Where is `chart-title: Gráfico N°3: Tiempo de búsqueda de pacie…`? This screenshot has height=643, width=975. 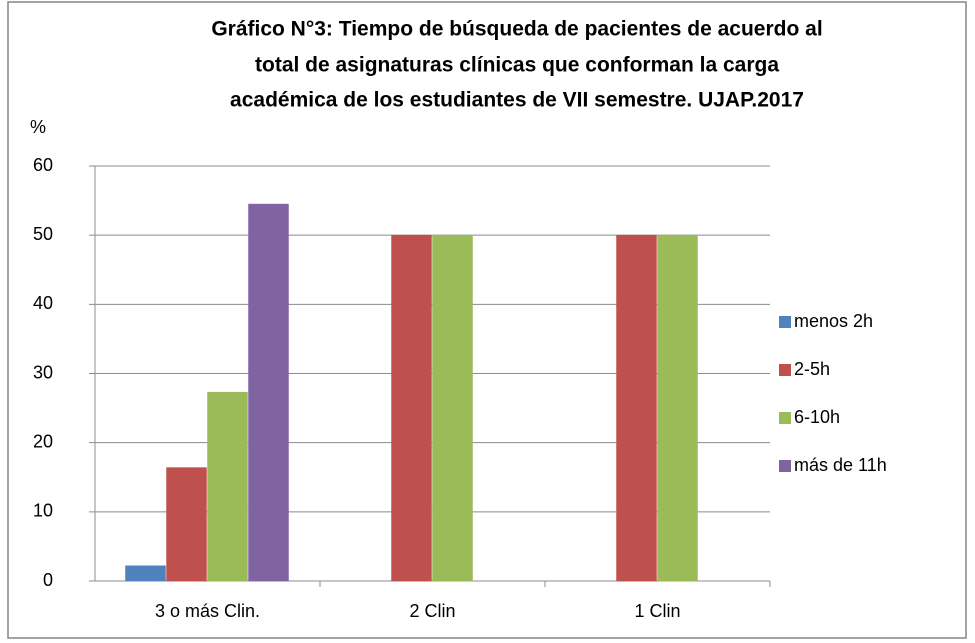
chart-title: Gráfico N°3: Tiempo de búsqueda de pacie… is located at coordinates (516, 29).